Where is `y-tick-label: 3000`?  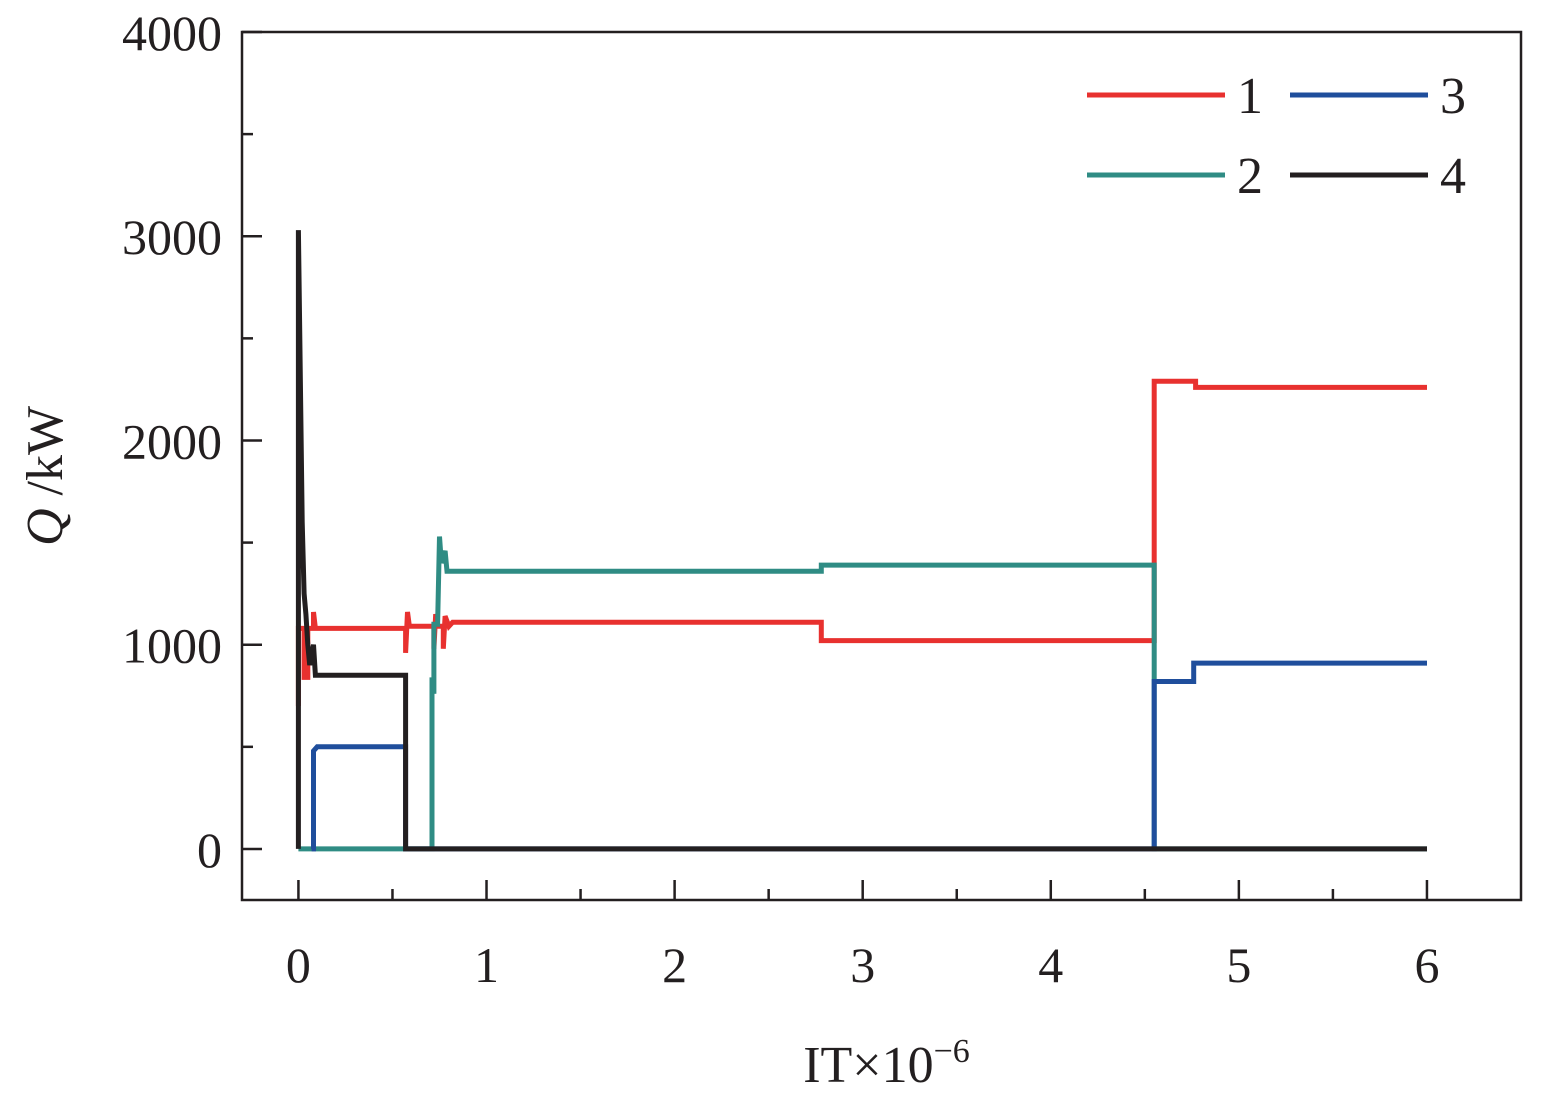
y-tick-label: 3000 is located at coordinates (172, 237).